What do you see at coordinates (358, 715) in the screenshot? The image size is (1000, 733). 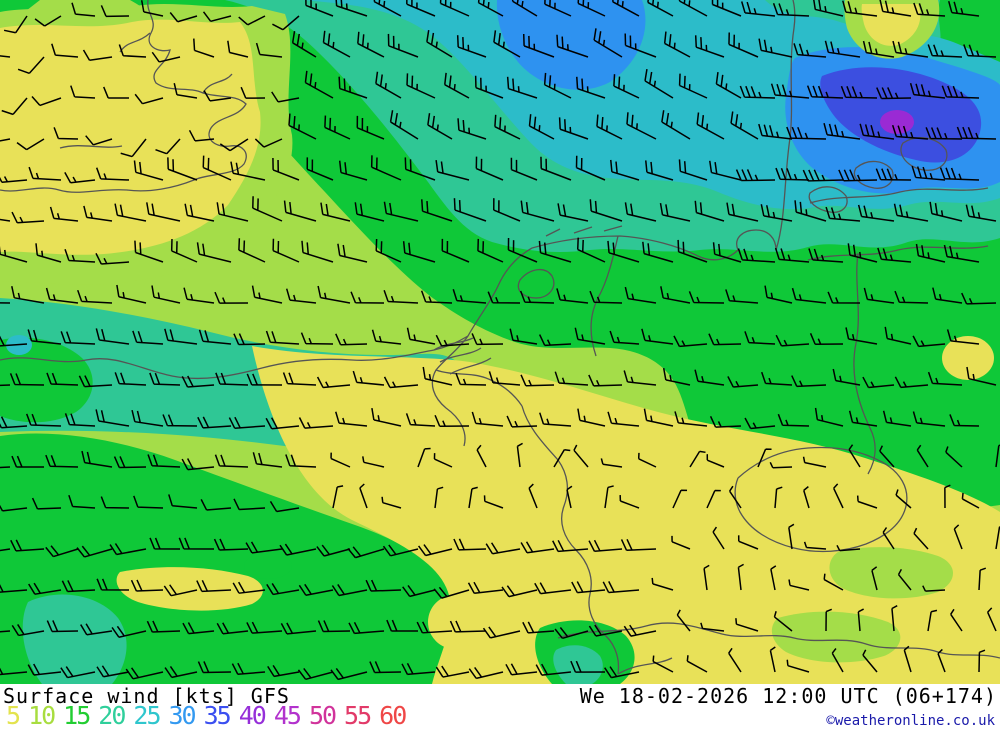 I see `legend-value-55: 55` at bounding box center [358, 715].